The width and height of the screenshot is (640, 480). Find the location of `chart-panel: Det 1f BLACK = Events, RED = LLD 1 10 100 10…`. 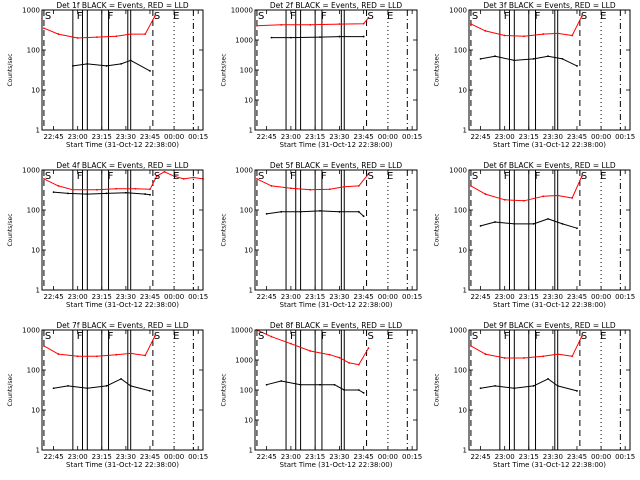

chart-panel: Det 1f BLACK = Events, RED = LLD 1 10 100 10… is located at coordinates (107, 75).